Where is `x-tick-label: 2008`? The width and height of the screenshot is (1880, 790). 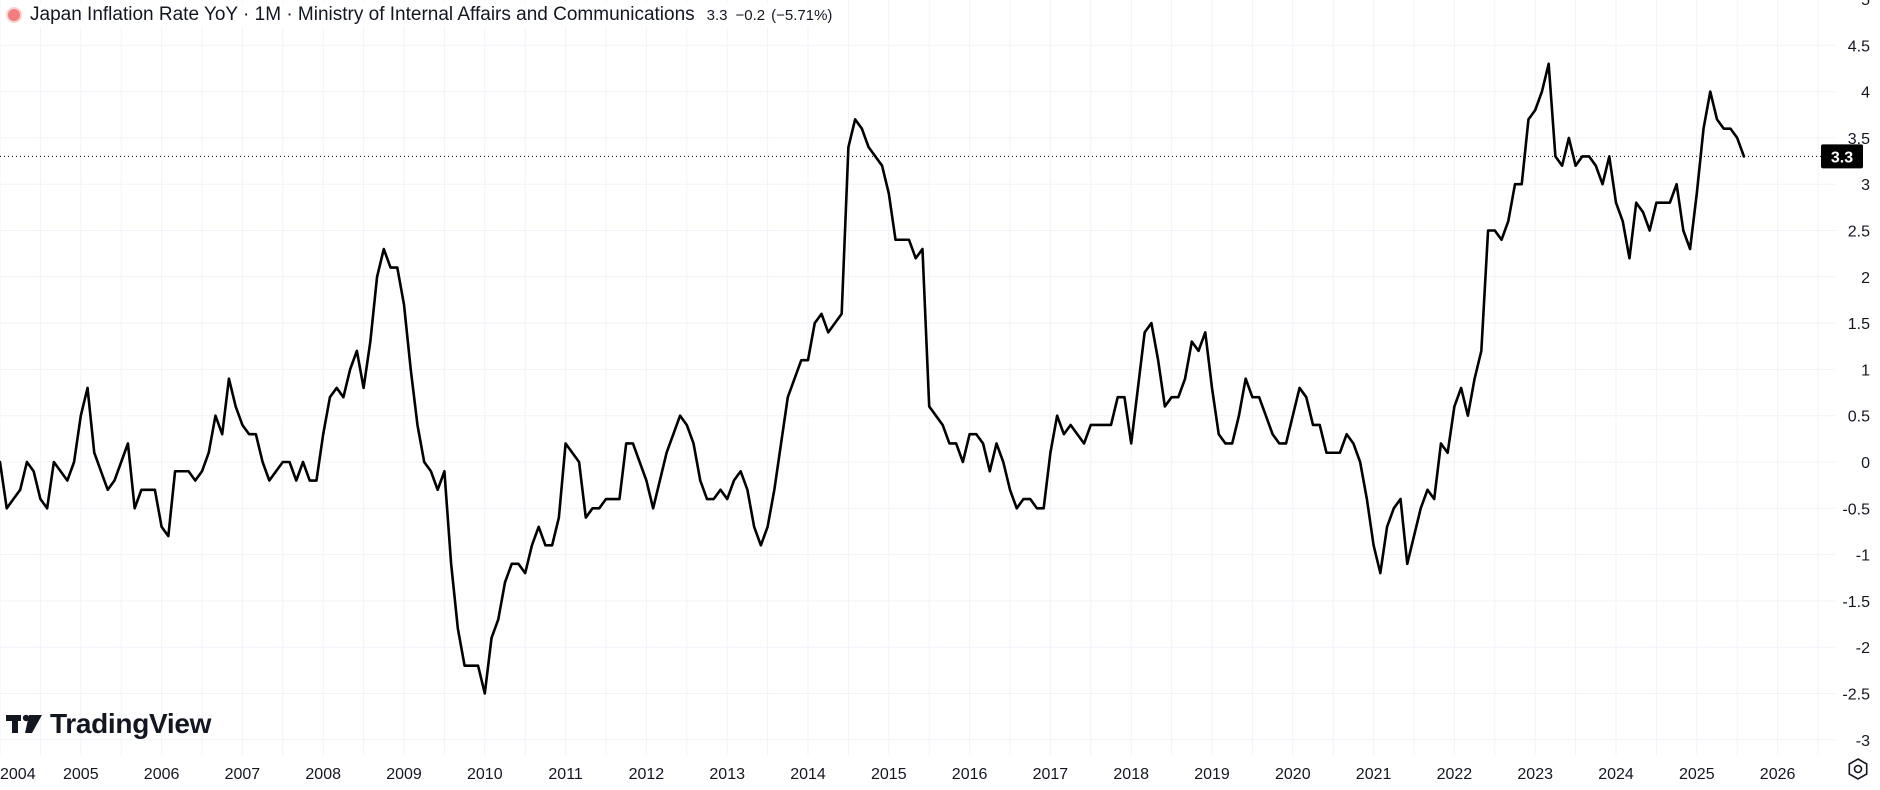
x-tick-label: 2008 is located at coordinates (323, 774).